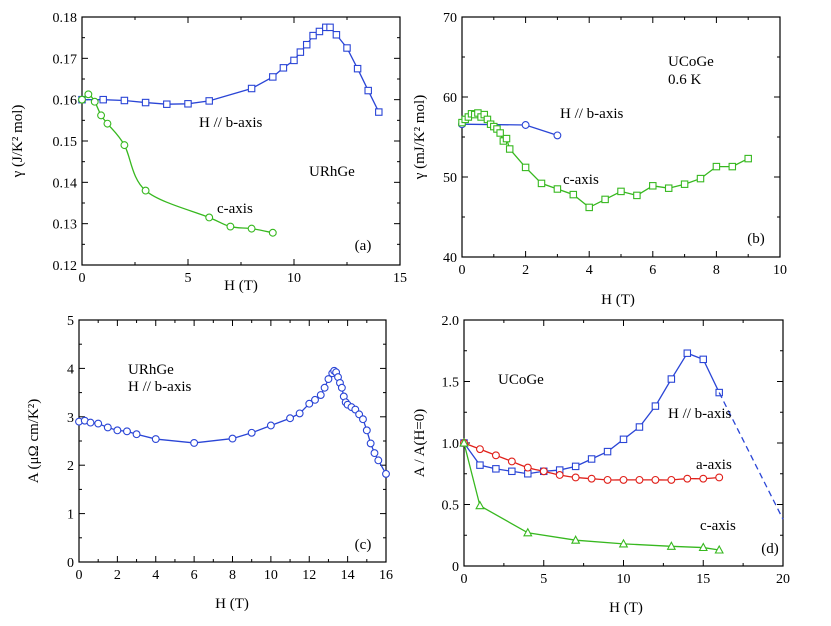  What do you see at coordinates (450, 18) in the screenshot?
I see `panel-b-ytick-label: 70` at bounding box center [450, 18].